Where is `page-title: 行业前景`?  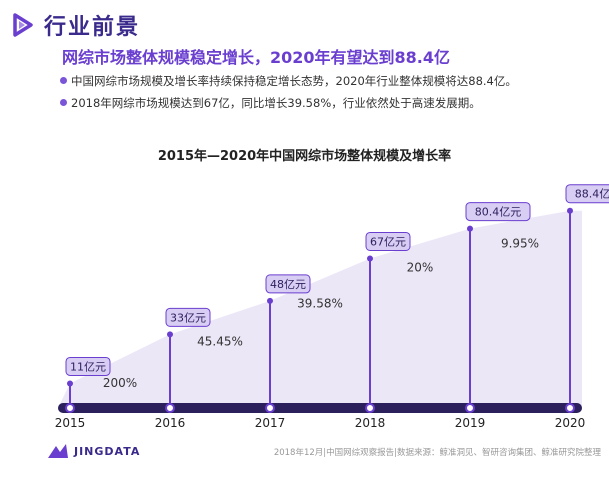
page-title: 行业前景 is located at coordinates (92, 27).